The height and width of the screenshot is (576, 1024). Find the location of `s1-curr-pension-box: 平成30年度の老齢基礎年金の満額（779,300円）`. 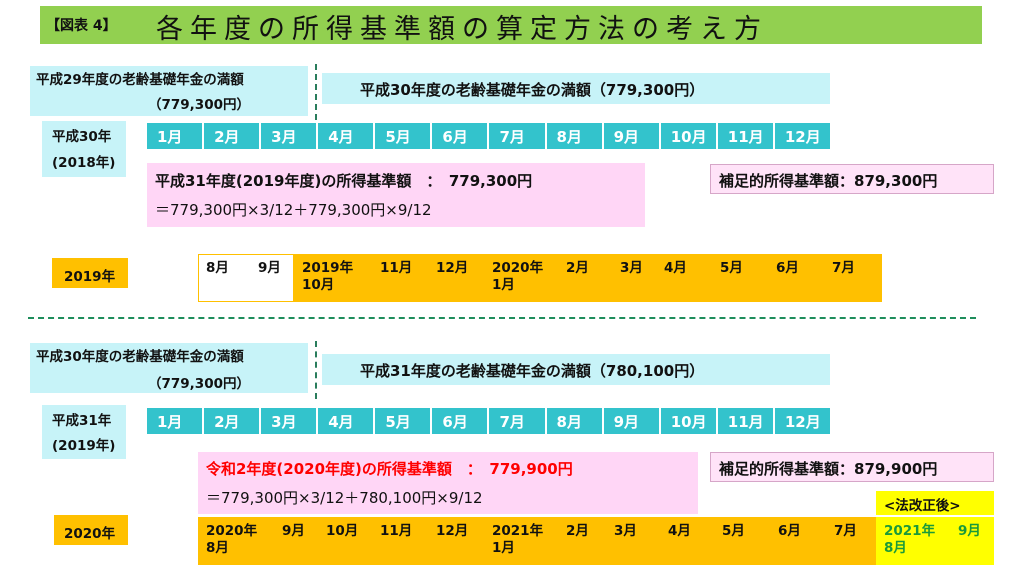

s1-curr-pension-box: 平成30年度の老齢基礎年金の満額（779,300円） is located at coordinates (576, 88).